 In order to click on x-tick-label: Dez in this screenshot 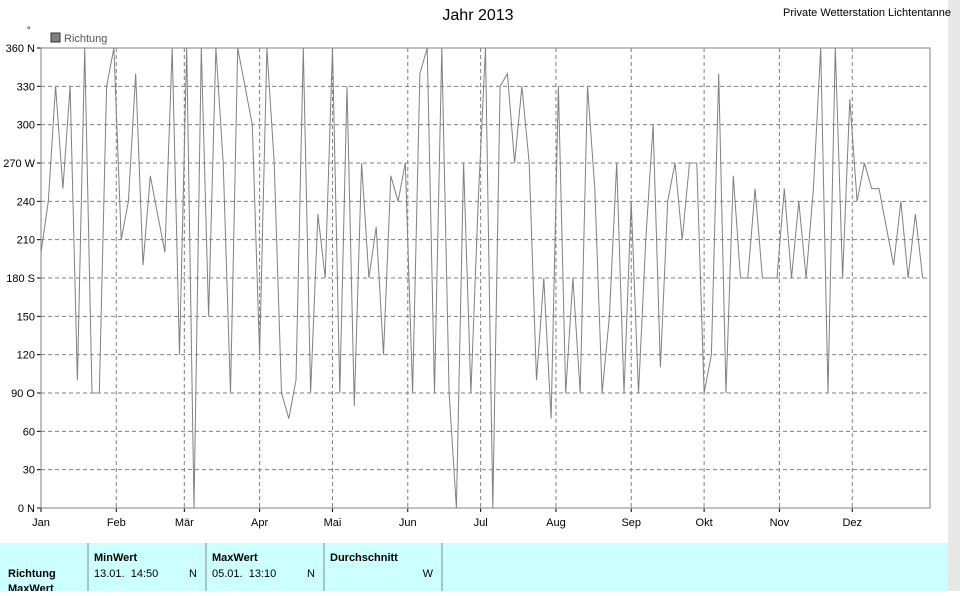, I will do `click(852, 523)`.